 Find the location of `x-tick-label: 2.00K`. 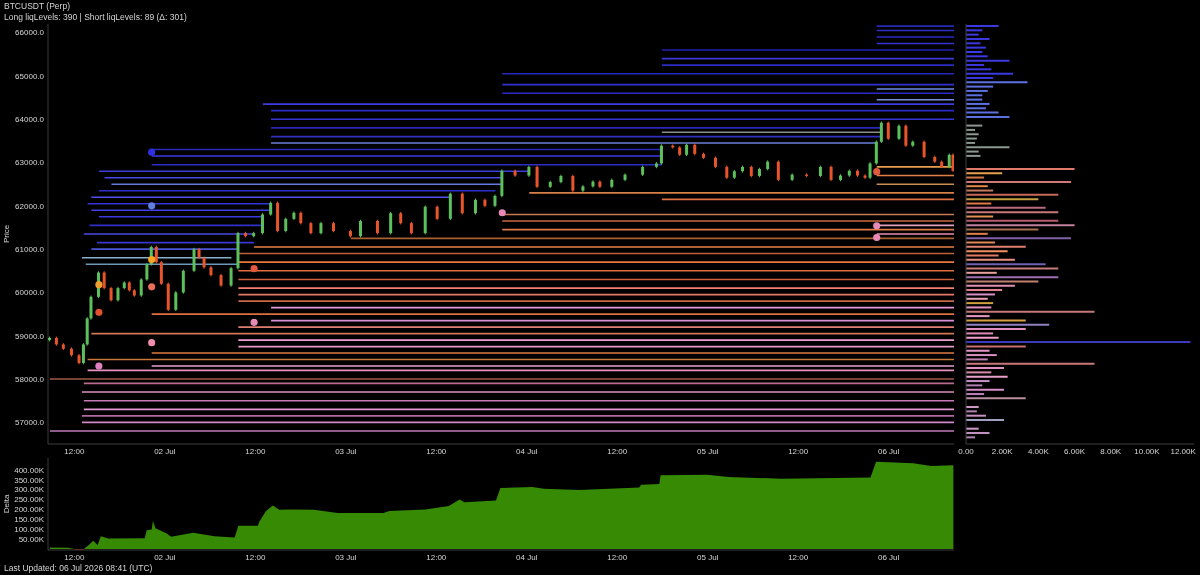

x-tick-label: 2.00K is located at coordinates (1002, 451).